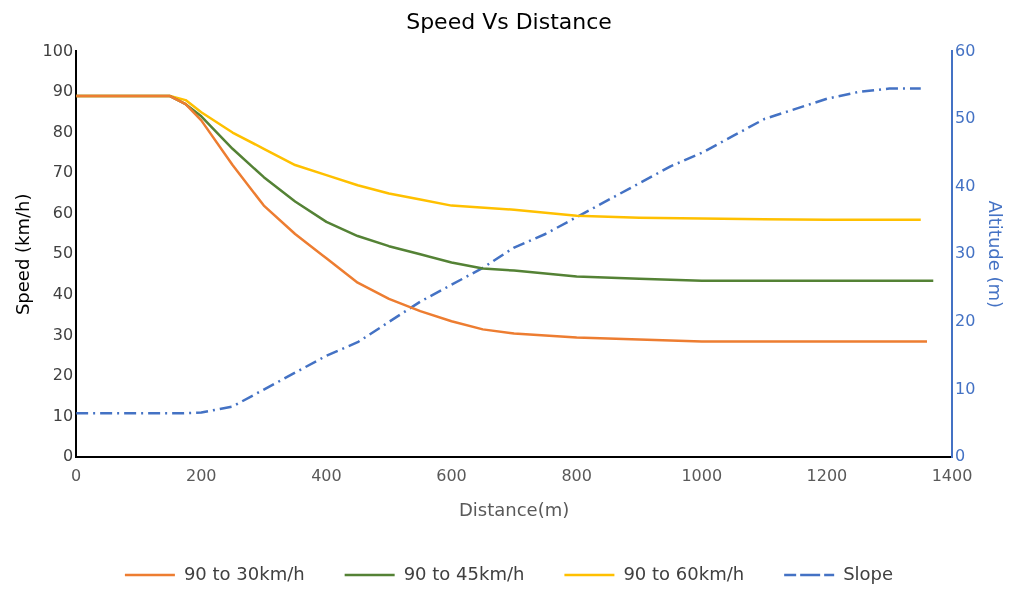  Describe the element at coordinates (326, 475) in the screenshot. I see `x-tick-label: 400` at that location.